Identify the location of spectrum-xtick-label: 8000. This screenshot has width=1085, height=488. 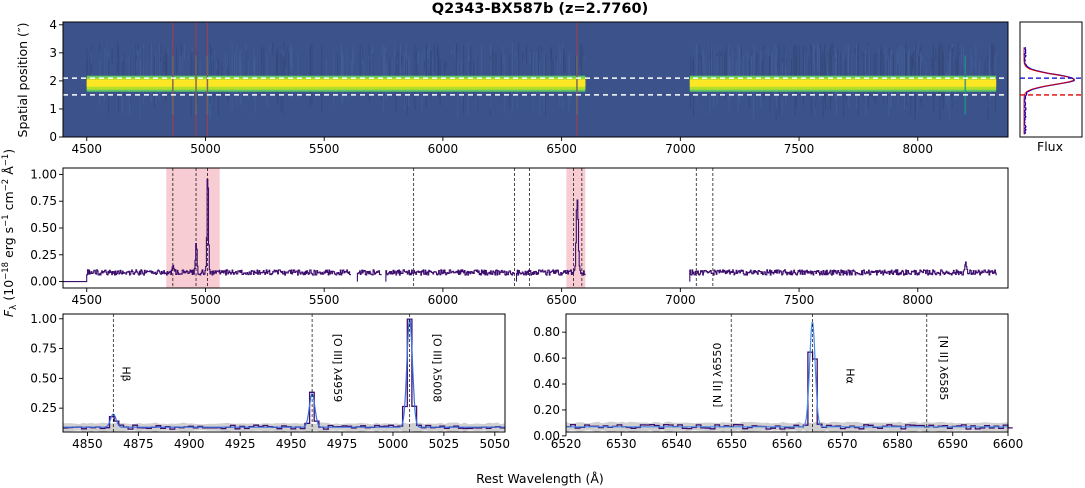
(918, 300).